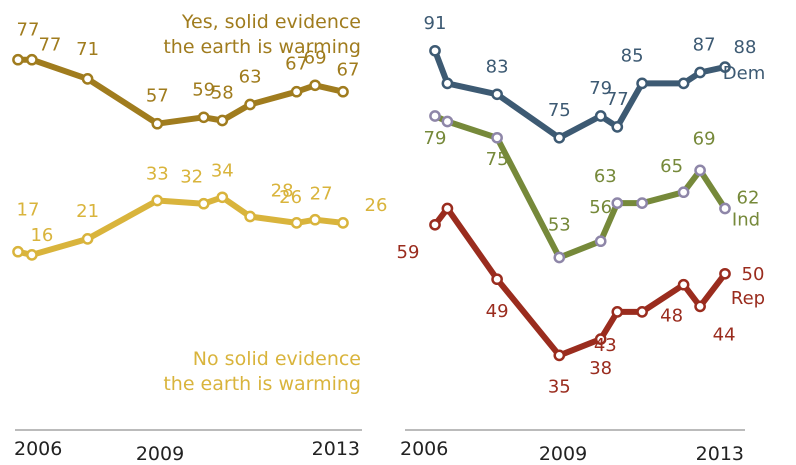 The image size is (796, 465). Describe the element at coordinates (745, 47) in the screenshot. I see `dem-data-label: 88` at that location.